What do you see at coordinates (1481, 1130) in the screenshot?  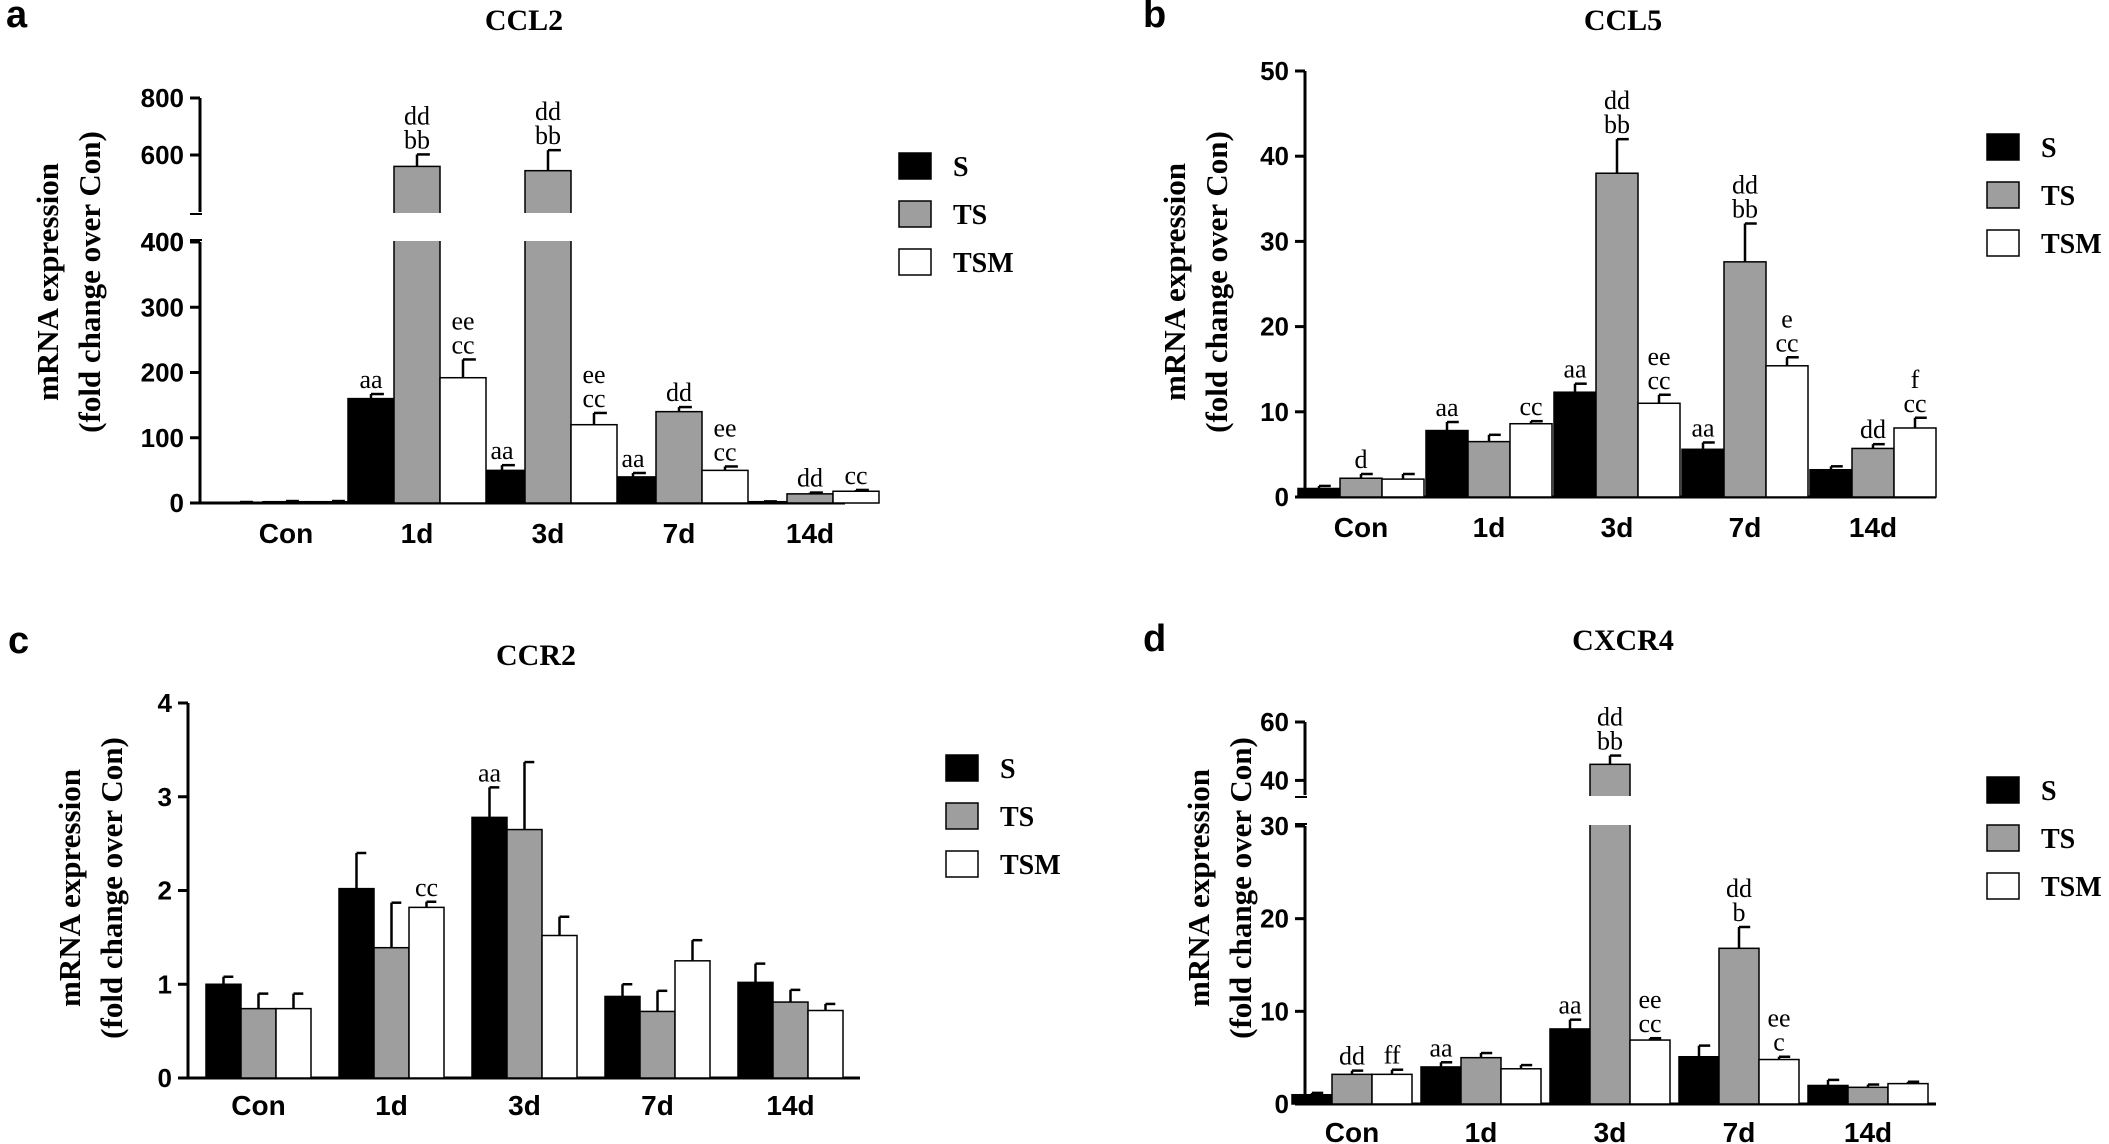 I see `x-tick-label: 1d` at bounding box center [1481, 1130].